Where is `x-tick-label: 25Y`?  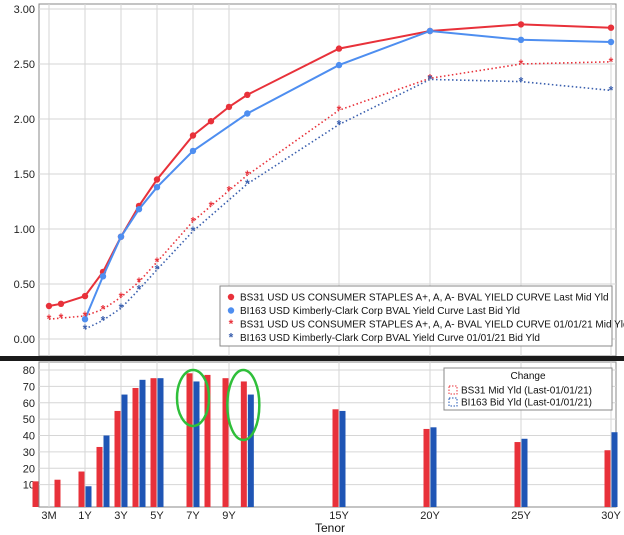 x-tick-label: 25Y is located at coordinates (521, 516).